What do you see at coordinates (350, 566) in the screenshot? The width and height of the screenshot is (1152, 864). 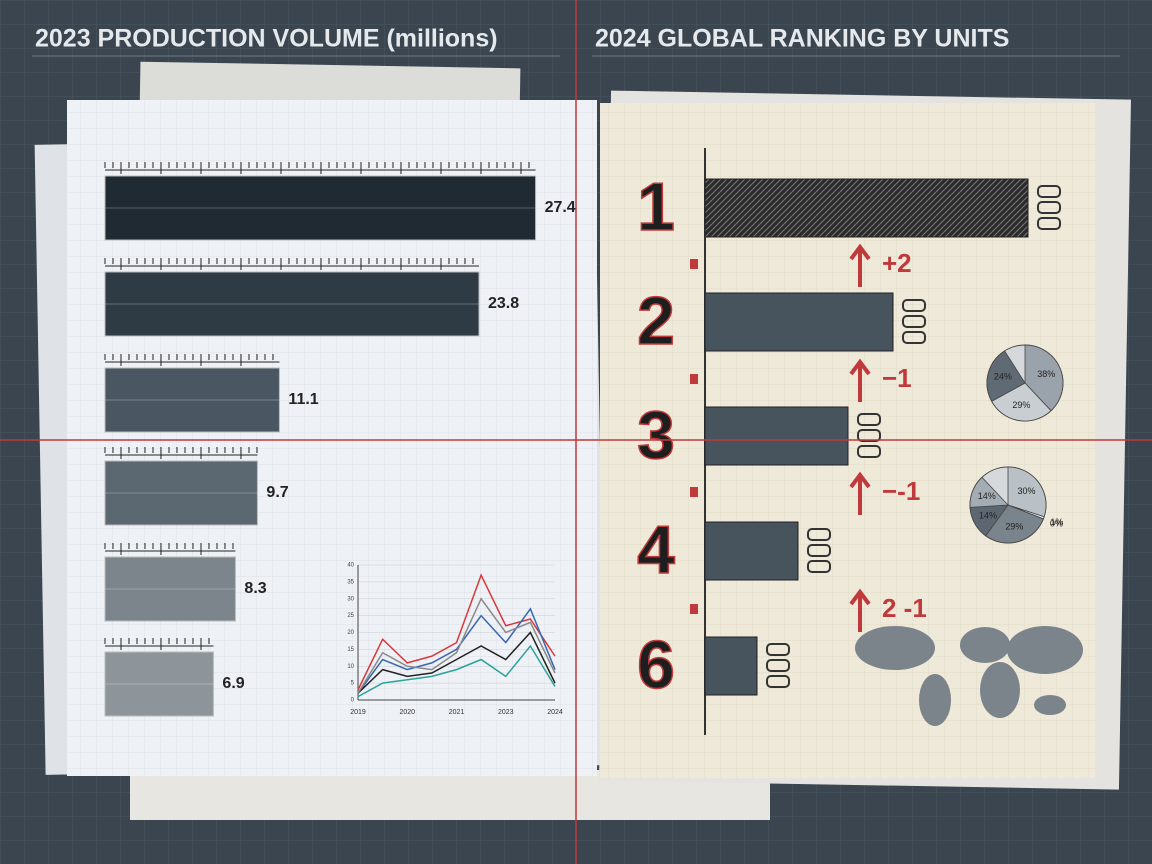 I see `y-tick-label: 40` at bounding box center [350, 566].